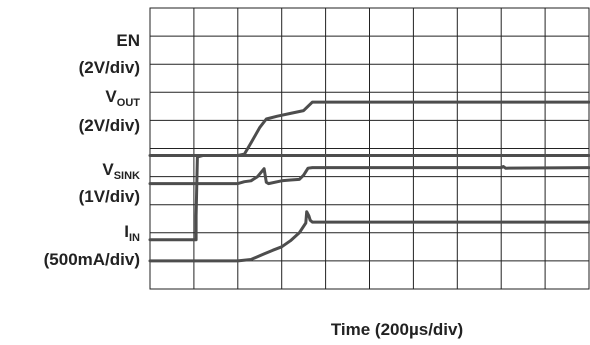  What do you see at coordinates (111, 96) in the screenshot?
I see `vout-name: V` at bounding box center [111, 96].